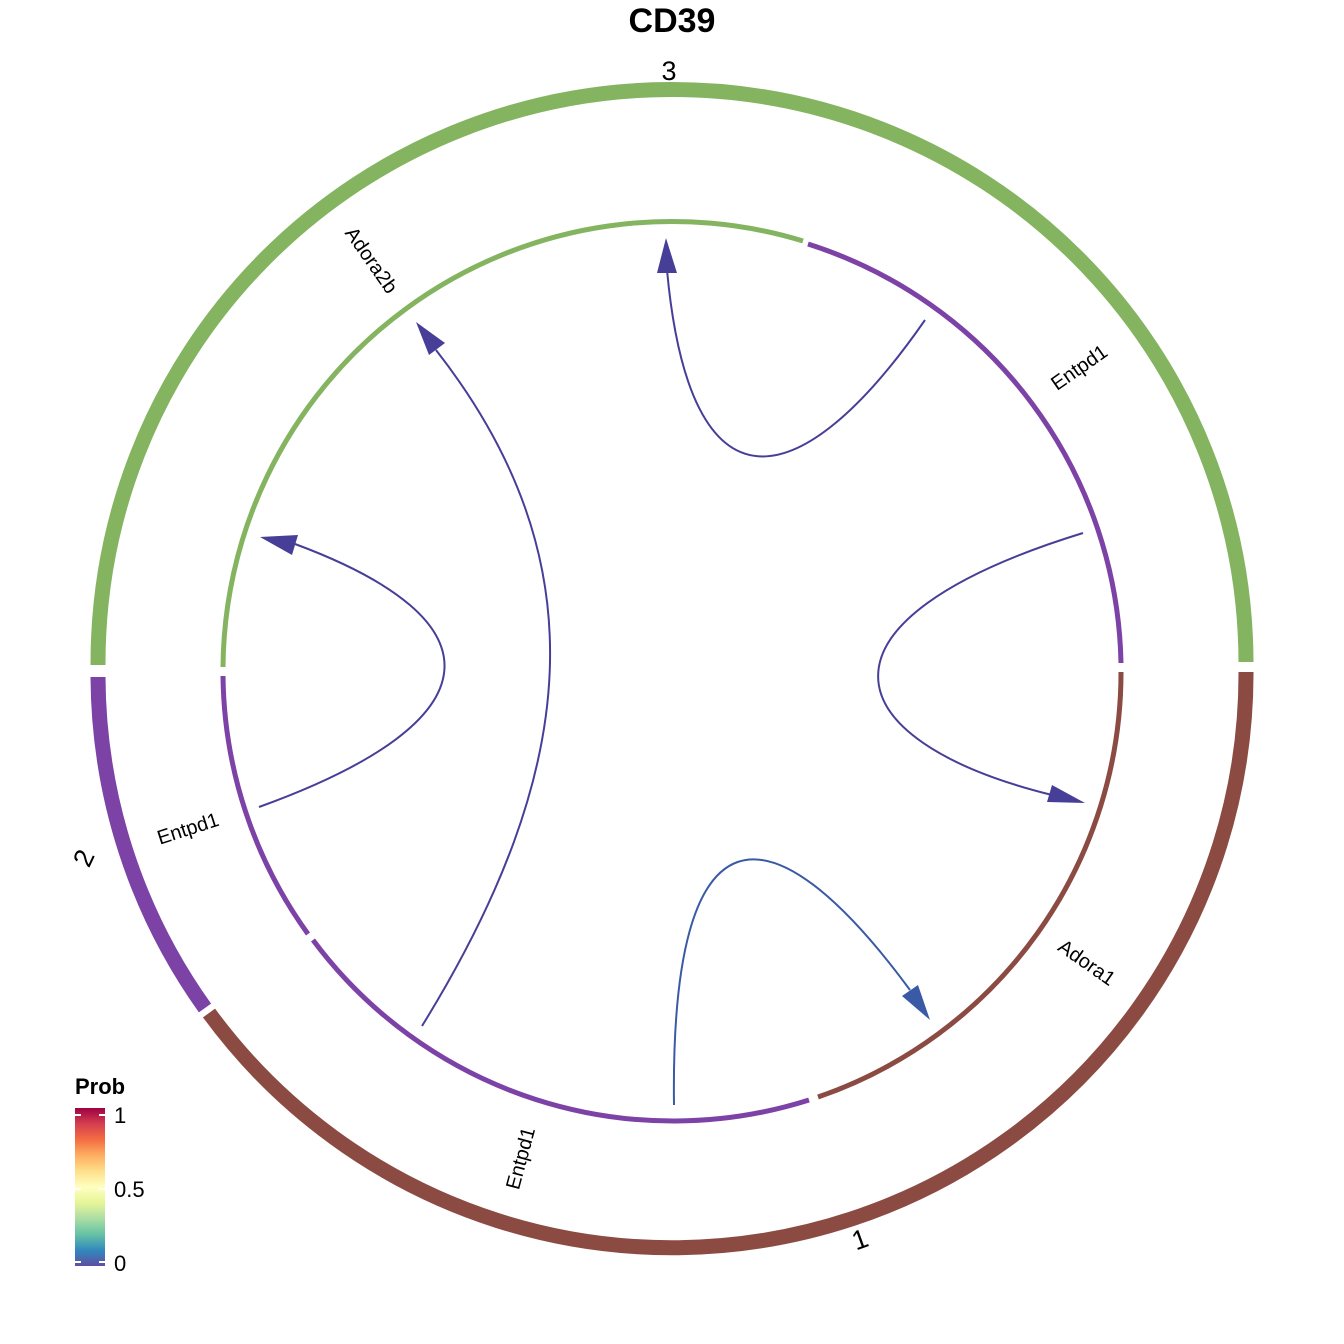 This screenshot has width=1344, height=1344. What do you see at coordinates (791, 348) in the screenshot?
I see `link-entpd1-3-to-adora2b` at bounding box center [791, 348].